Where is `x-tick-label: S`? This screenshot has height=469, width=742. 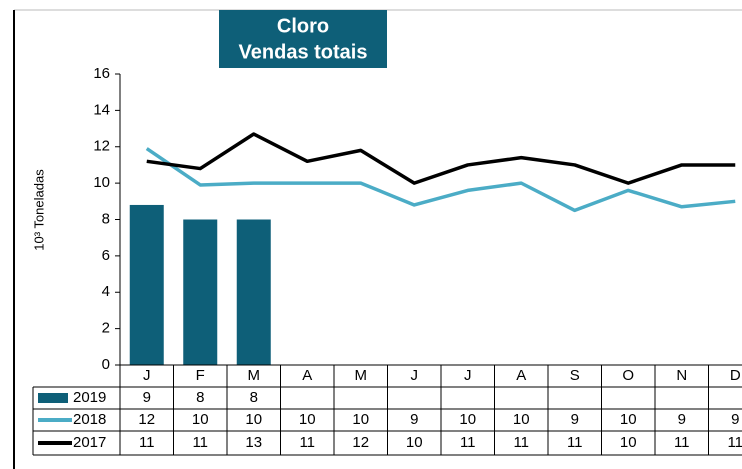
x-tick-label: S is located at coordinates (575, 375).